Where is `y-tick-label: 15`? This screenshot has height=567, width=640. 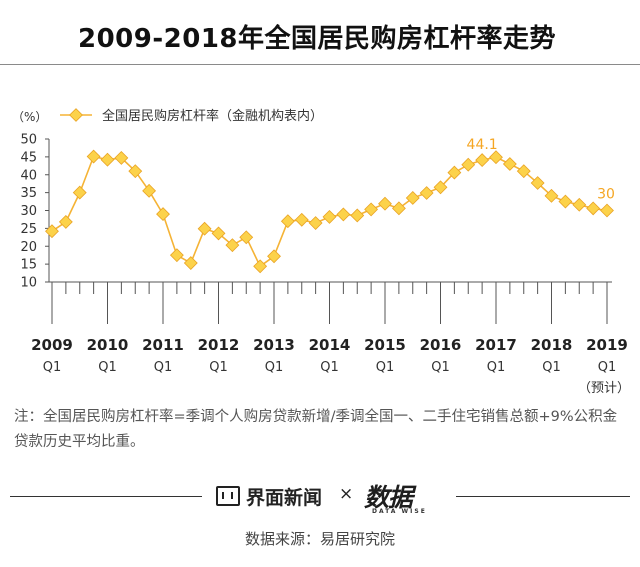
y-tick-label: 15 is located at coordinates (28, 265).